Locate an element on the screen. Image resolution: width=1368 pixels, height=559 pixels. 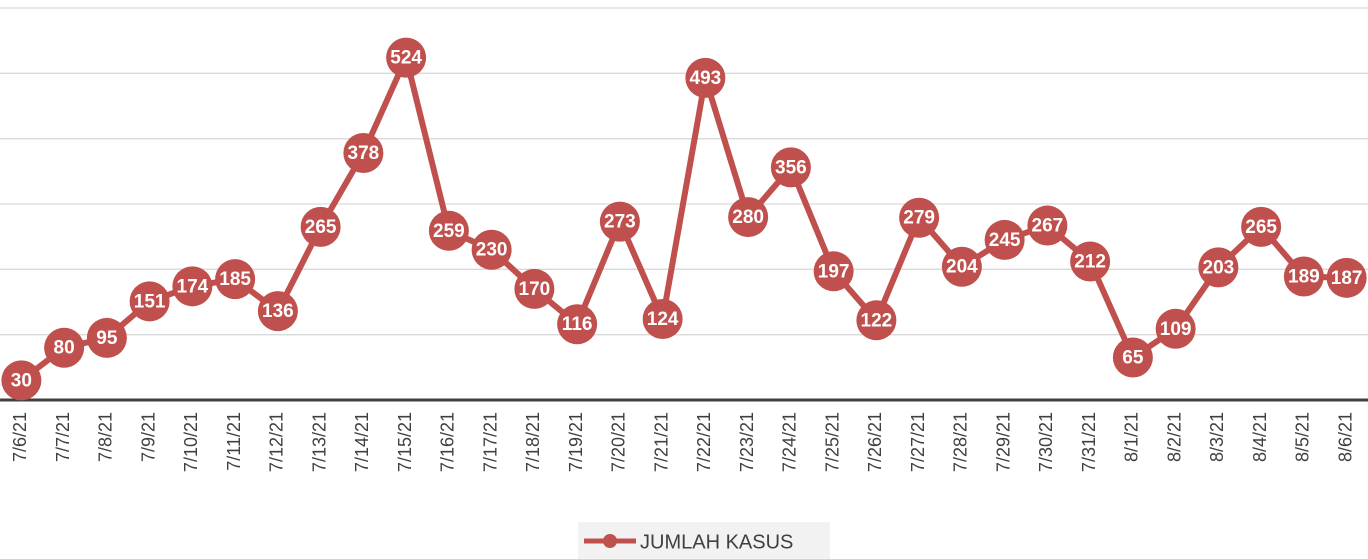
x-tick-label: 7/20/21 is located at coordinates (619, 442).